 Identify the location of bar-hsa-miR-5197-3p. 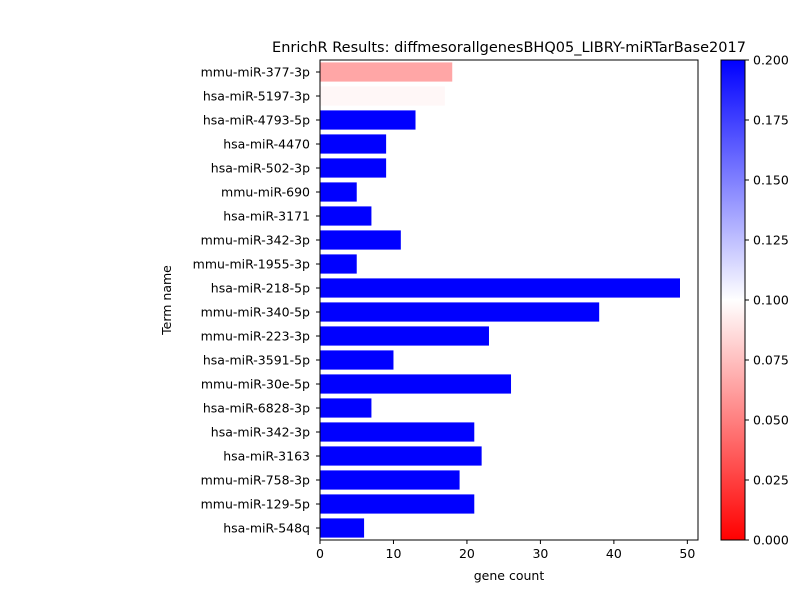
(382, 96).